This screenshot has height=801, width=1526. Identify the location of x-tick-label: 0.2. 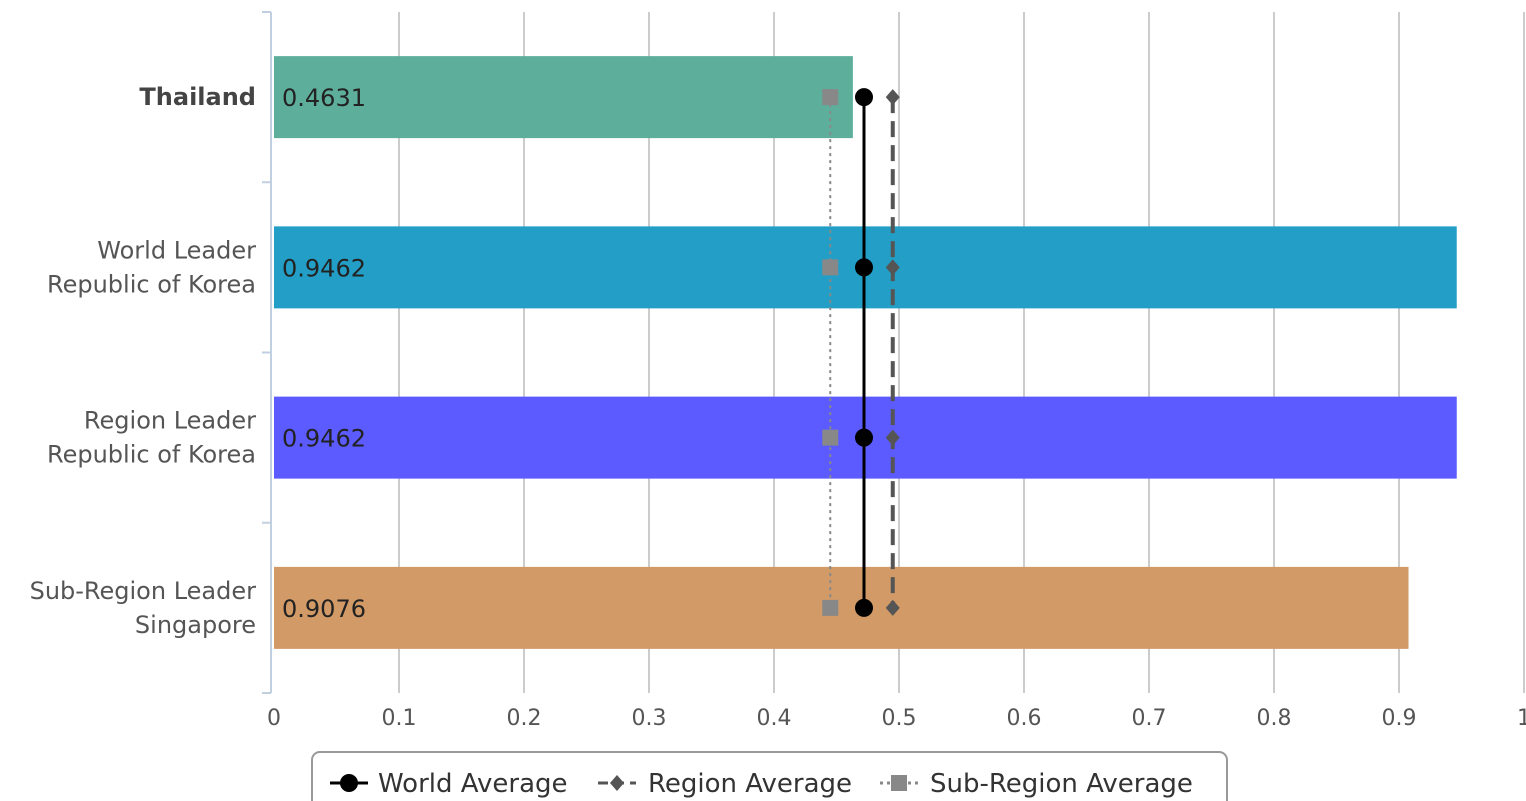
(524, 718).